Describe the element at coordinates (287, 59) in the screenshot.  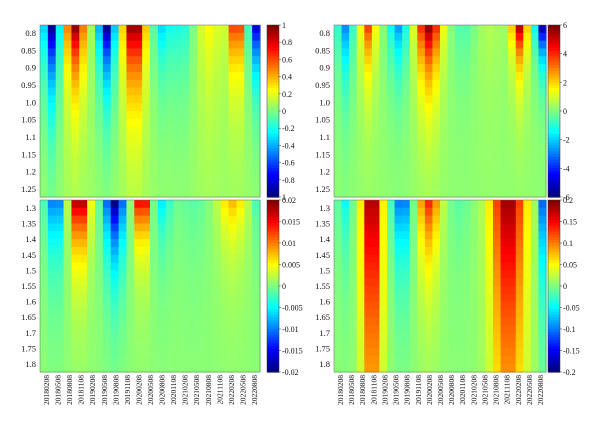
I see `colorbar-tick-label: 0.6` at that location.